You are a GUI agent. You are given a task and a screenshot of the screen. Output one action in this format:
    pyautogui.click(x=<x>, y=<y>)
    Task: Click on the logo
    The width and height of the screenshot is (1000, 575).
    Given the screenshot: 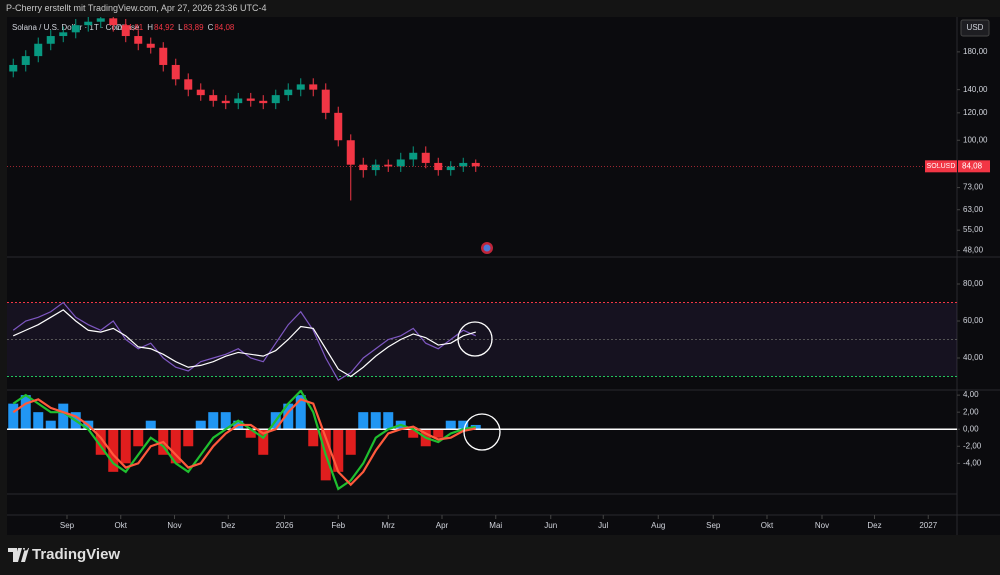 What is the action you would take?
    pyautogui.click(x=18, y=555)
    